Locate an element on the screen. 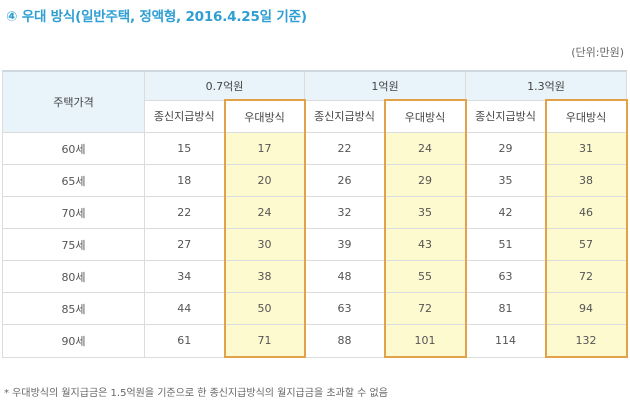 The image size is (630, 400). group-header: 1.3억원 is located at coordinates (546, 85).